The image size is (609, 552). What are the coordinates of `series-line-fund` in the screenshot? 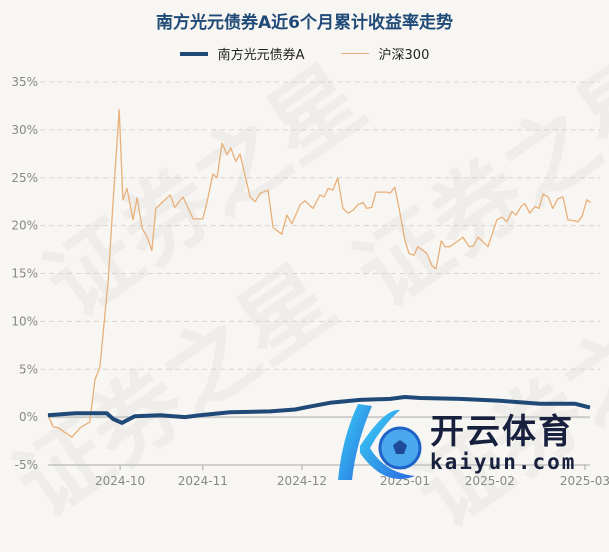 It's located at (319, 410).